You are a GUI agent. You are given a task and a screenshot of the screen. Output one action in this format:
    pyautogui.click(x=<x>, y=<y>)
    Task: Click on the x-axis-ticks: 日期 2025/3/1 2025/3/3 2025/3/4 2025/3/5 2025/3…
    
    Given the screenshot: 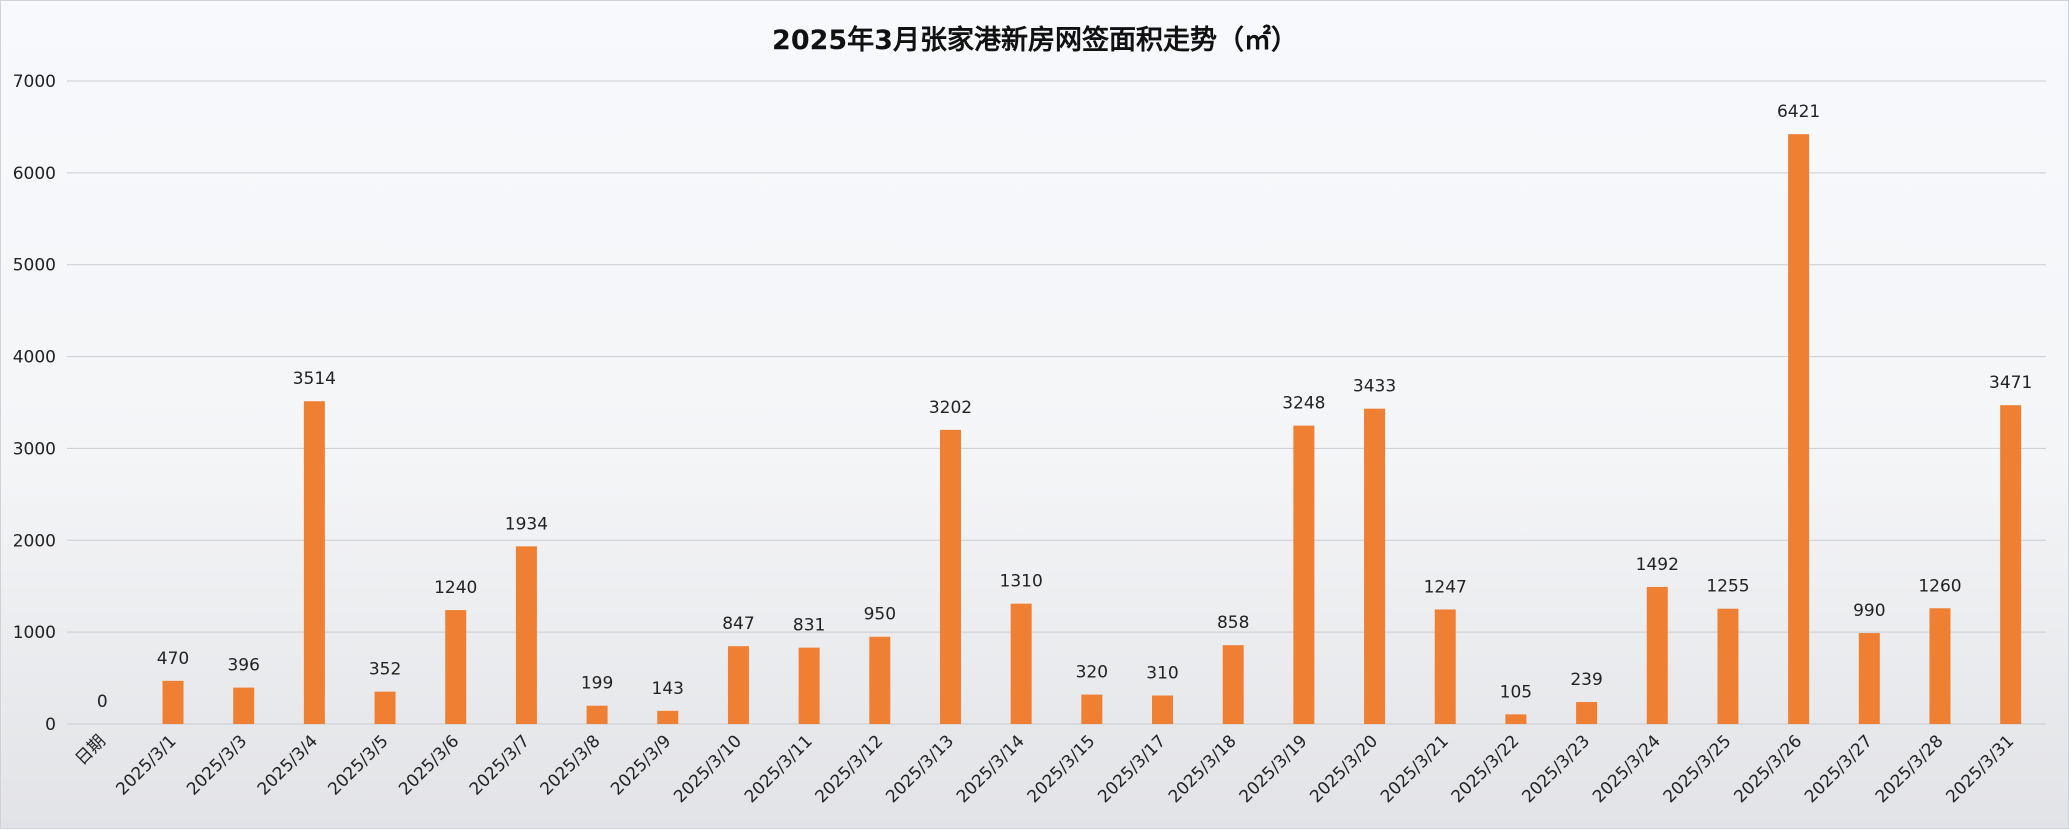 What is the action you would take?
    pyautogui.click(x=1045, y=769)
    